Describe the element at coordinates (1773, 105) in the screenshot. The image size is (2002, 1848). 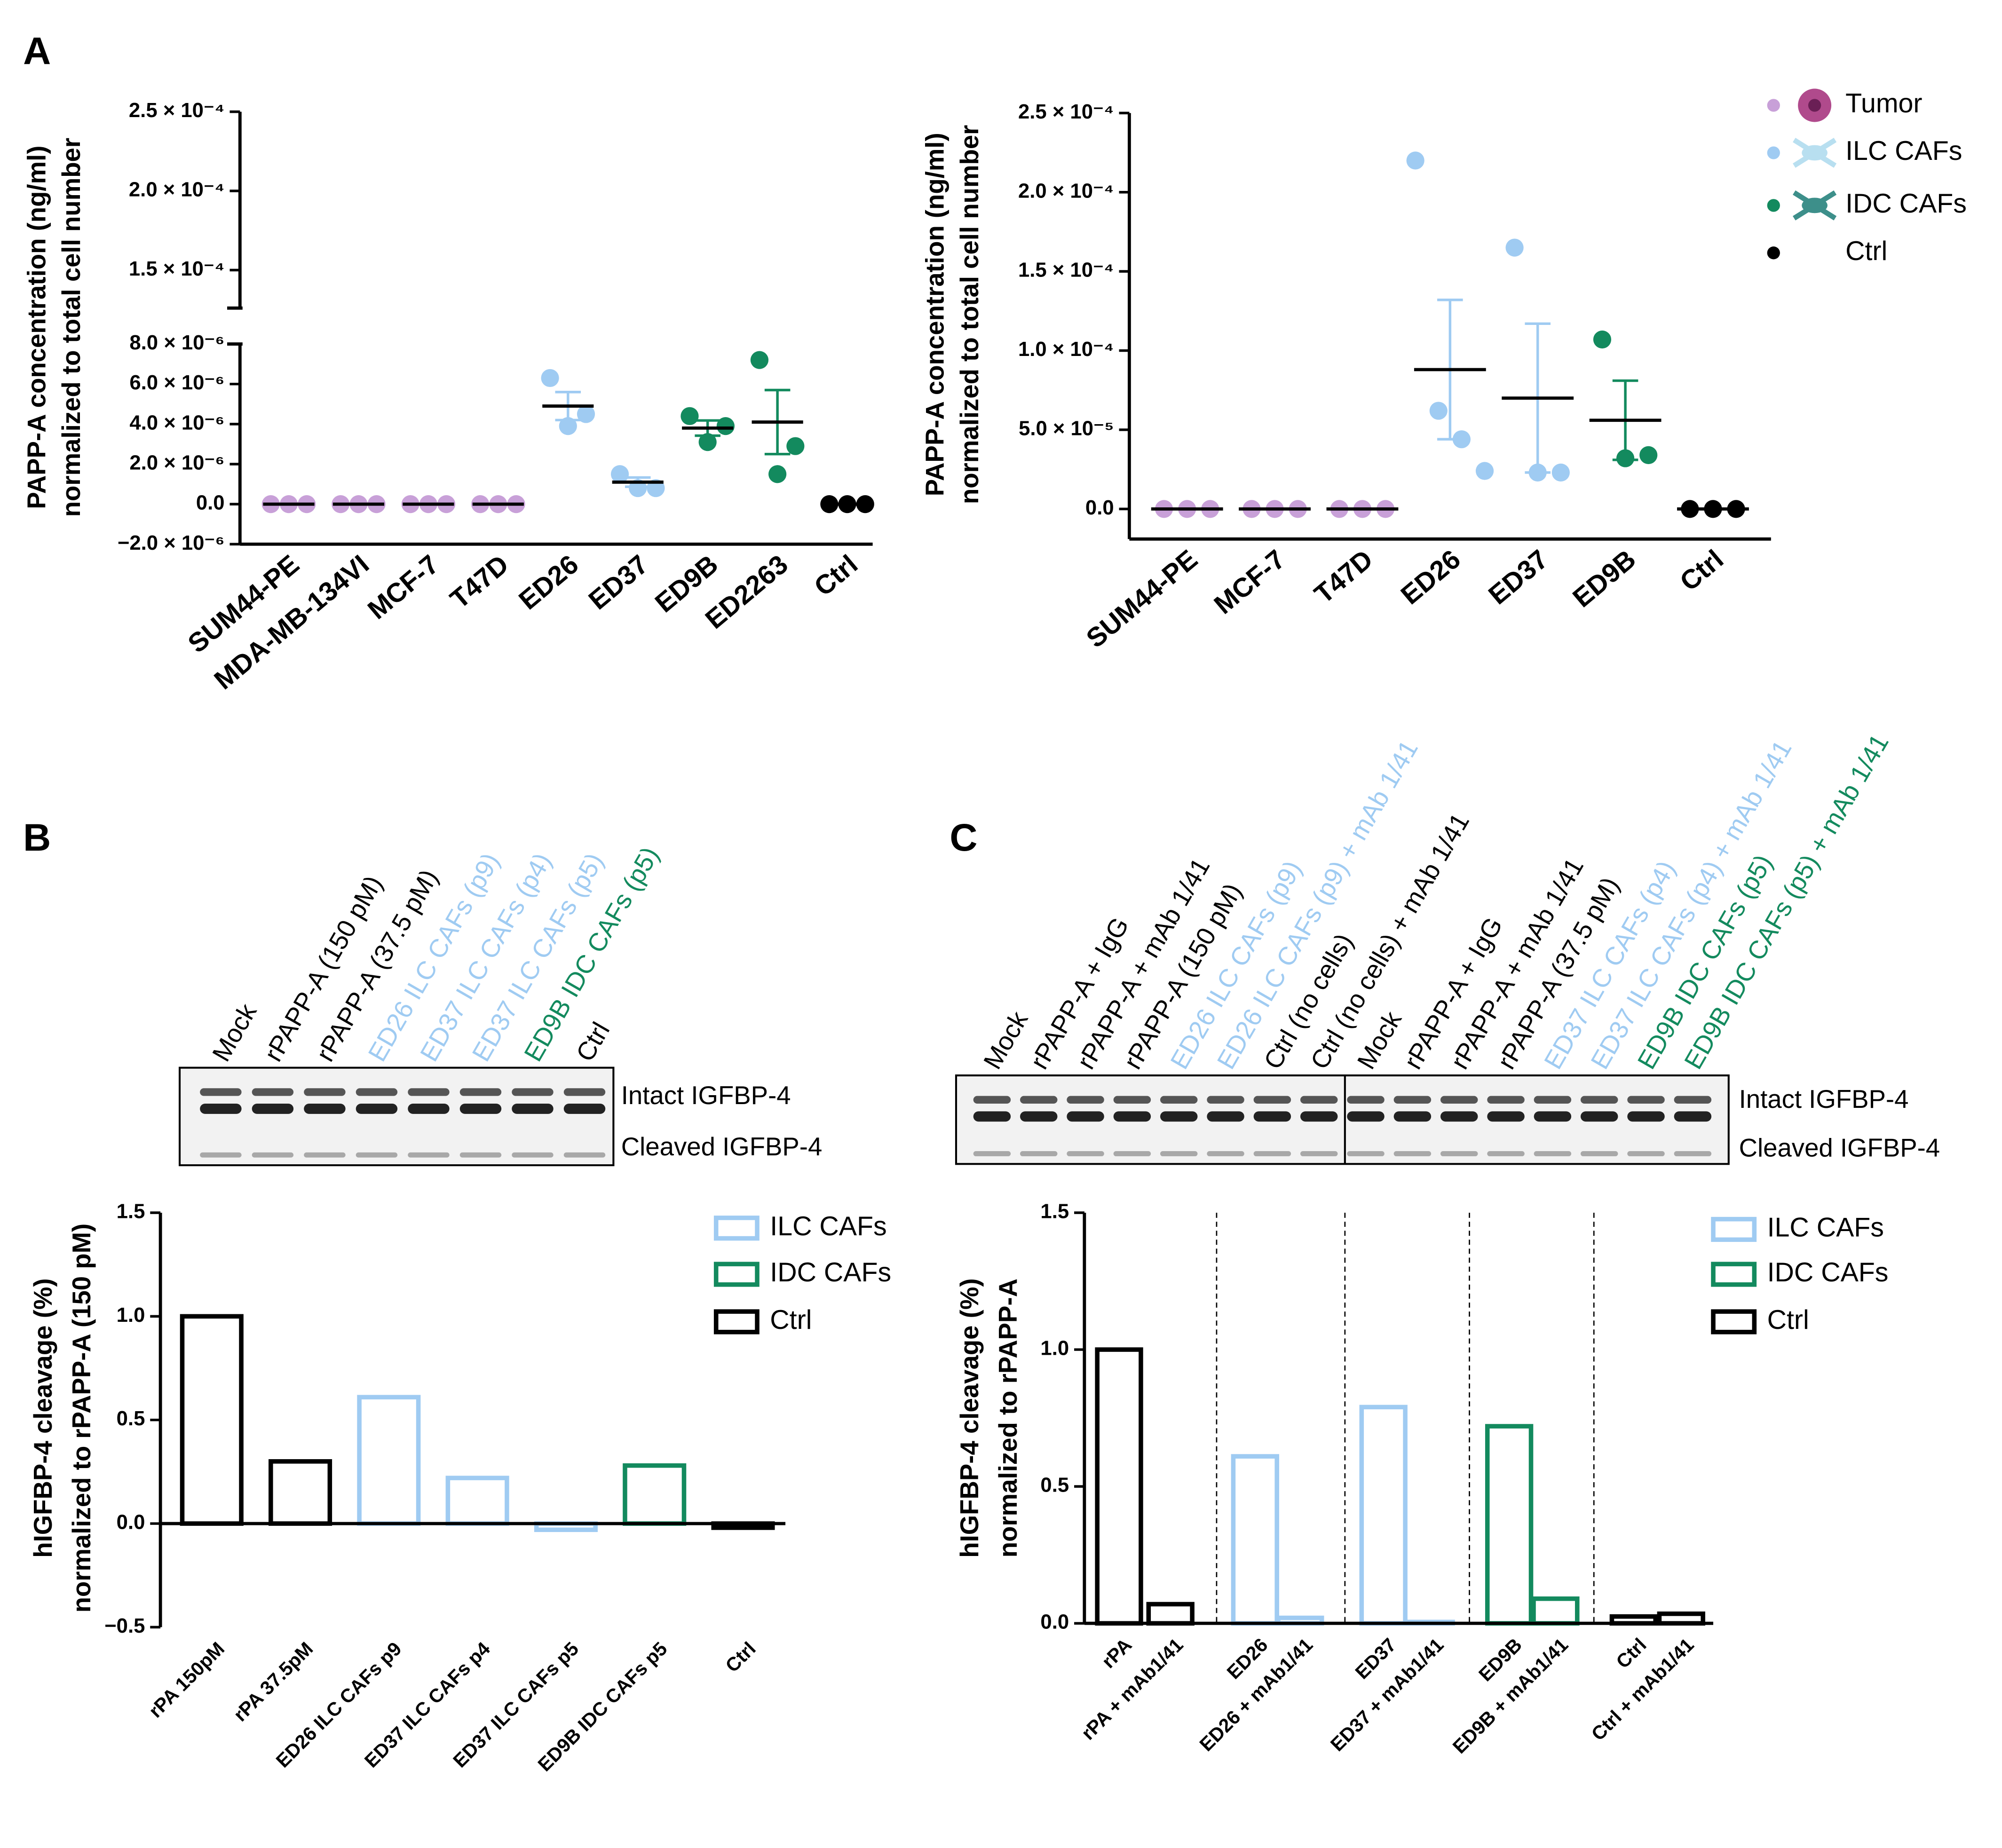
I see `legend-dot` at that location.